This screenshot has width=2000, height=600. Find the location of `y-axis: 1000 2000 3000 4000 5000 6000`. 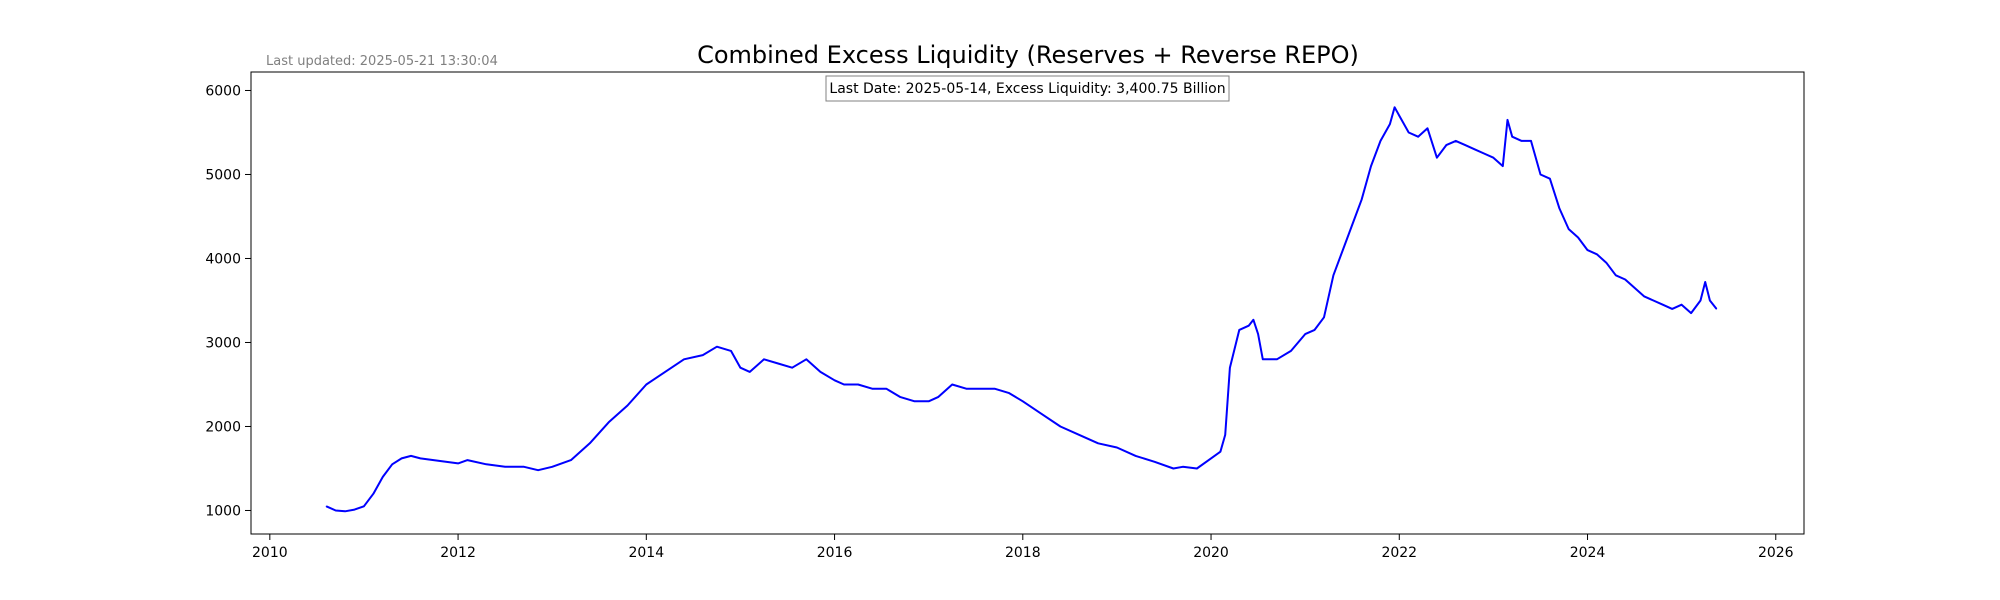

y-axis: 1000 2000 3000 4000 5000 6000 is located at coordinates (228, 301).